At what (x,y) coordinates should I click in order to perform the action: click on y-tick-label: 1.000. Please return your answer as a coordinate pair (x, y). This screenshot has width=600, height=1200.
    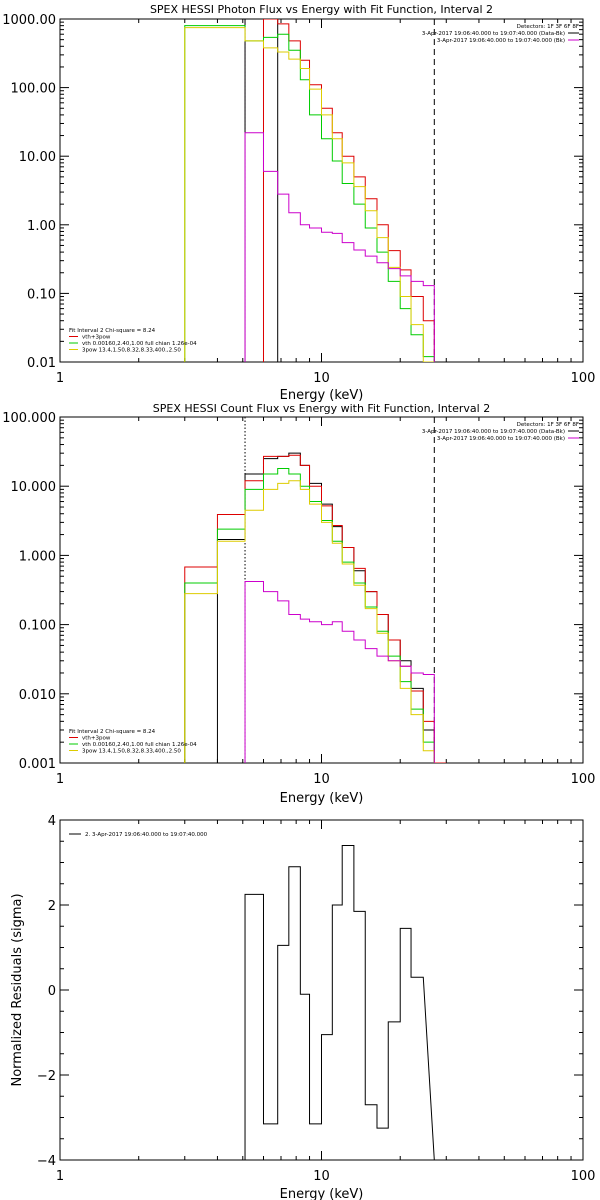
    Looking at the image, I should click on (37, 556).